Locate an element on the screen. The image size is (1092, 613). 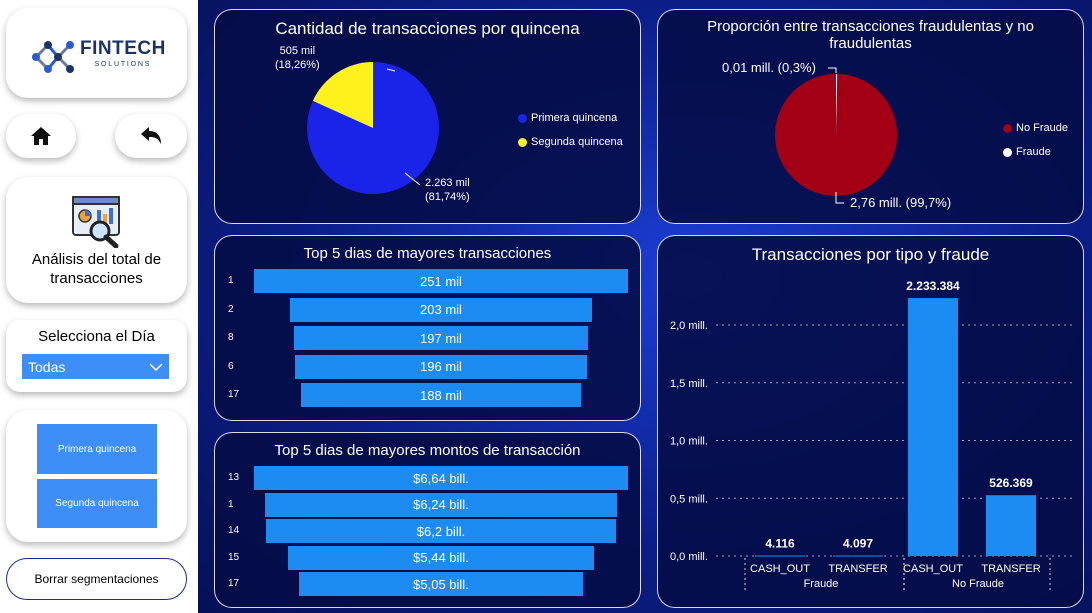
logo-card: FINTECH SOLUTIONS is located at coordinates (96, 53).